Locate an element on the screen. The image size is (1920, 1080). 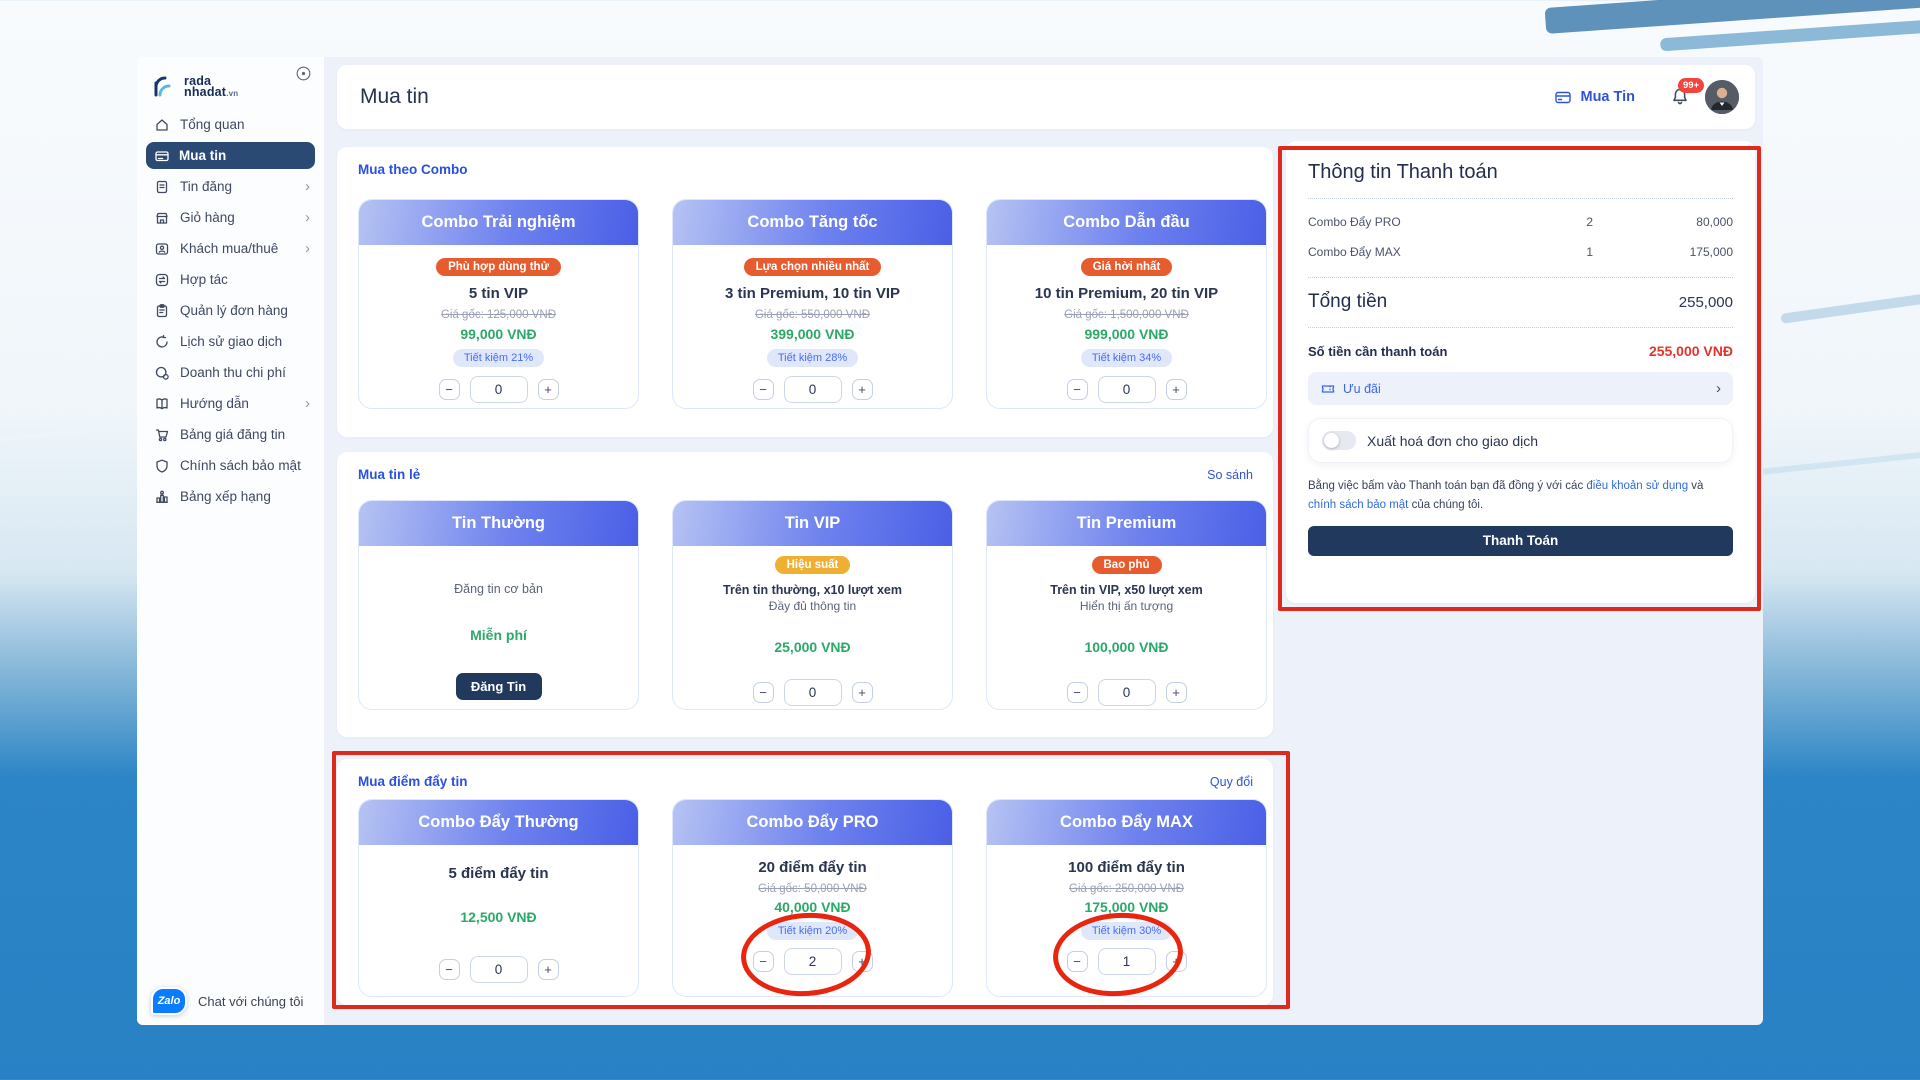
sidebar-item-hop-tac: Hợp tác is located at coordinates (230, 279).